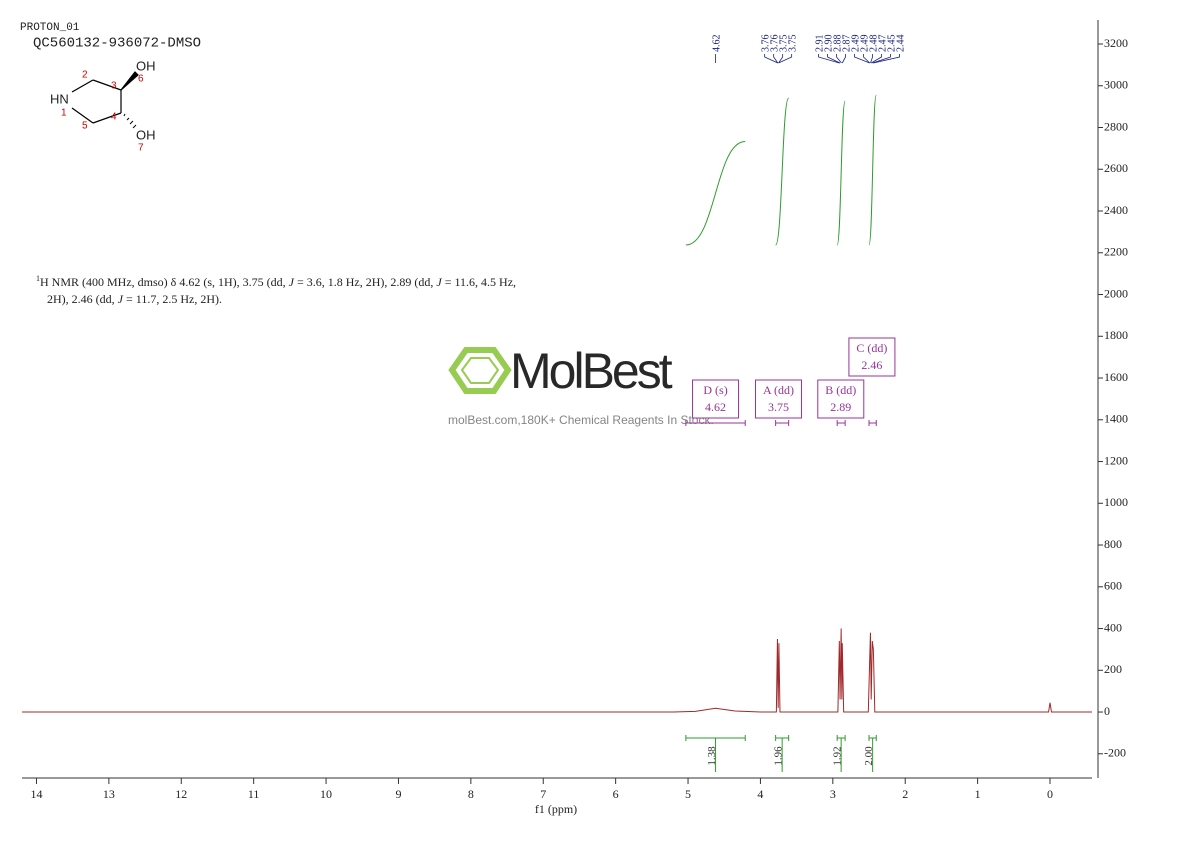 This screenshot has width=1190, height=841. I want to click on y-tick-label: 2800, so click(1116, 126).